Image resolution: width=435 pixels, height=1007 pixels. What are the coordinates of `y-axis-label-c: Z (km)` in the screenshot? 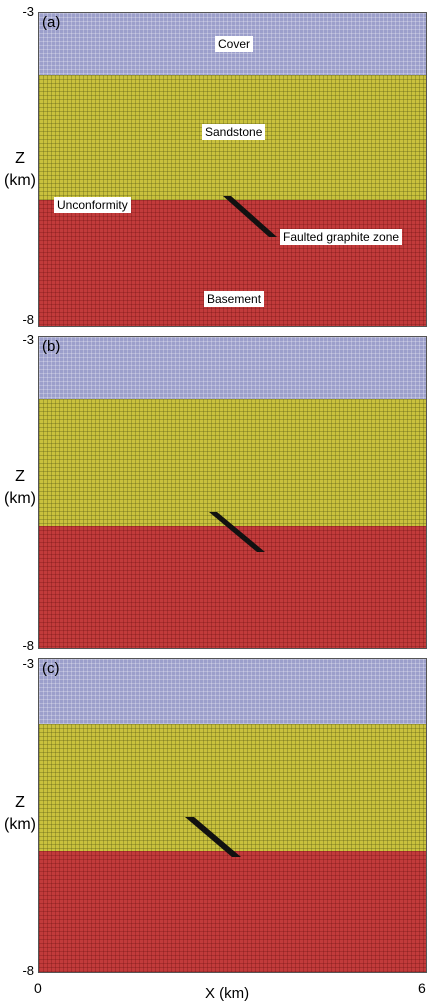 It's located at (20, 813).